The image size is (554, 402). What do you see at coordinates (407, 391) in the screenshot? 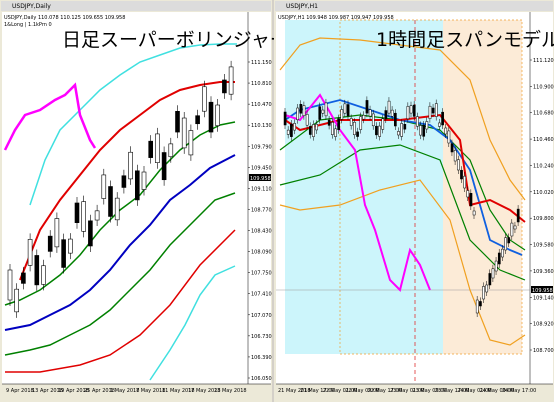
I see `date-label: 23 May 01:00` at bounding box center [407, 391].